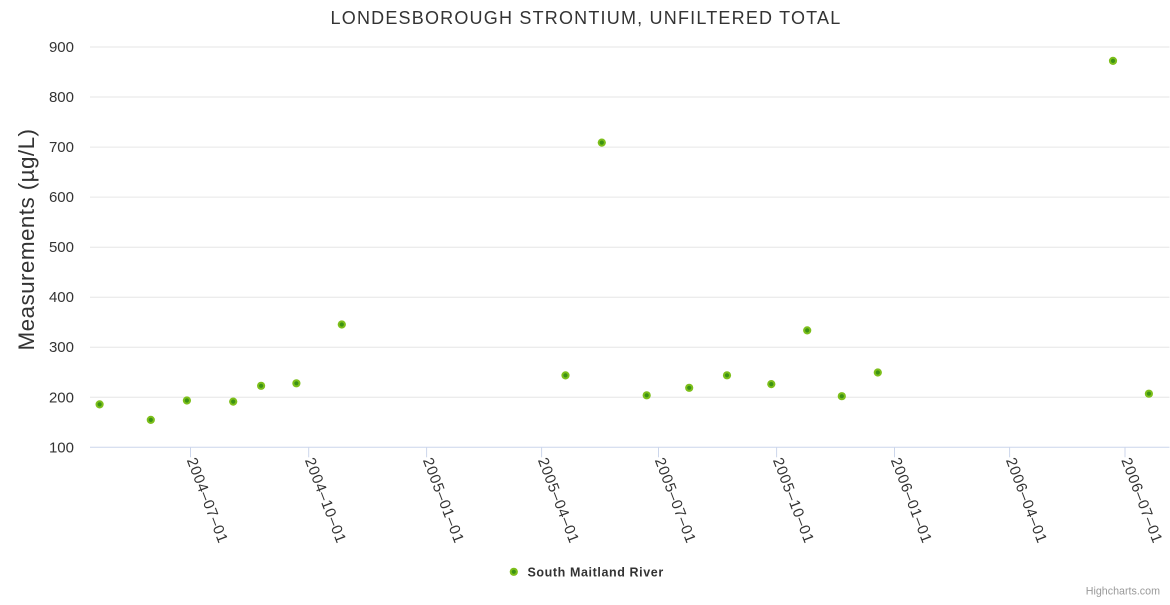  I want to click on svg-text: 700, so click(61, 147).